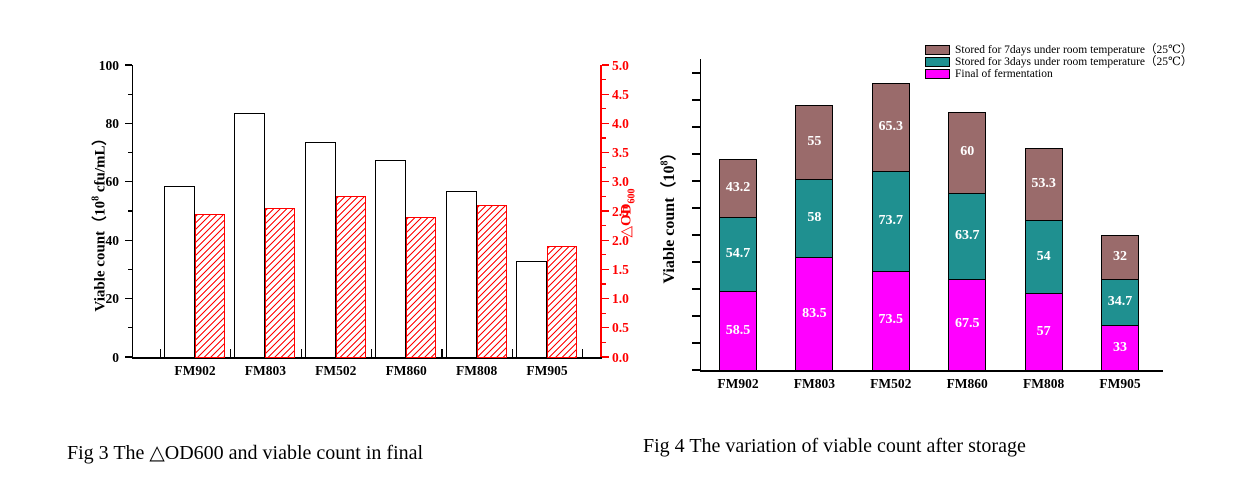 The image size is (1247, 488). What do you see at coordinates (179, 272) in the screenshot?
I see `fig3-bar-viable-FM902` at bounding box center [179, 272].